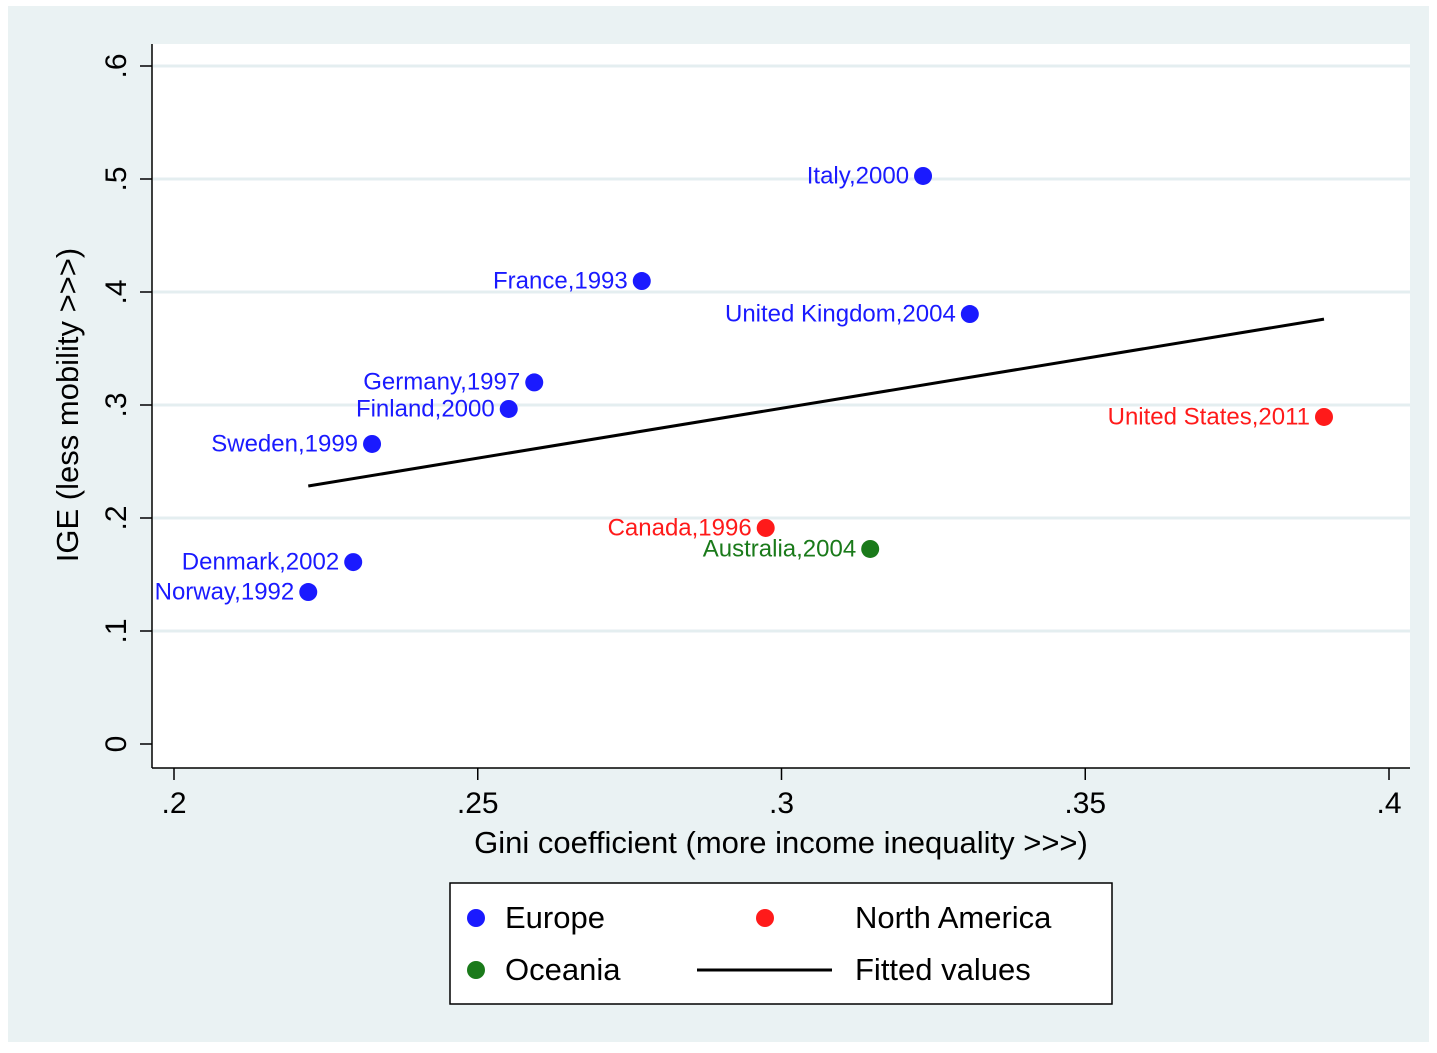 The height and width of the screenshot is (1053, 1437). I want to click on point-label: Germany,1997, so click(441, 382).